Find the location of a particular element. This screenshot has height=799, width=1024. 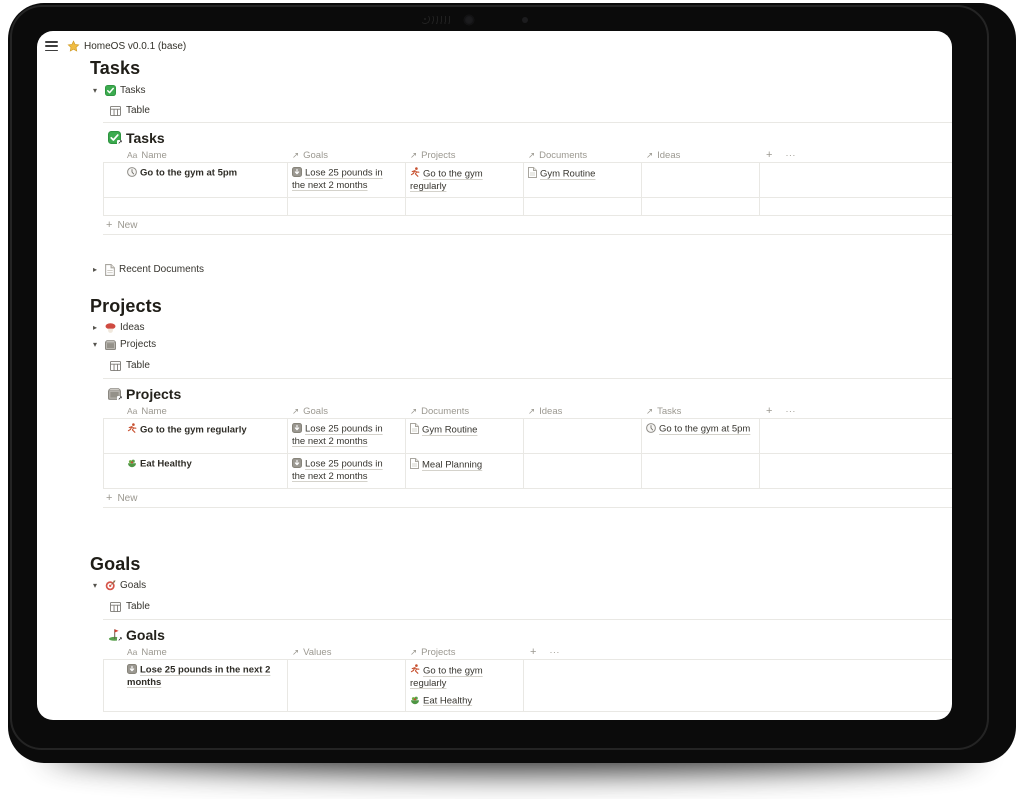

view-tab-table-projects: Table is located at coordinates (531, 365).